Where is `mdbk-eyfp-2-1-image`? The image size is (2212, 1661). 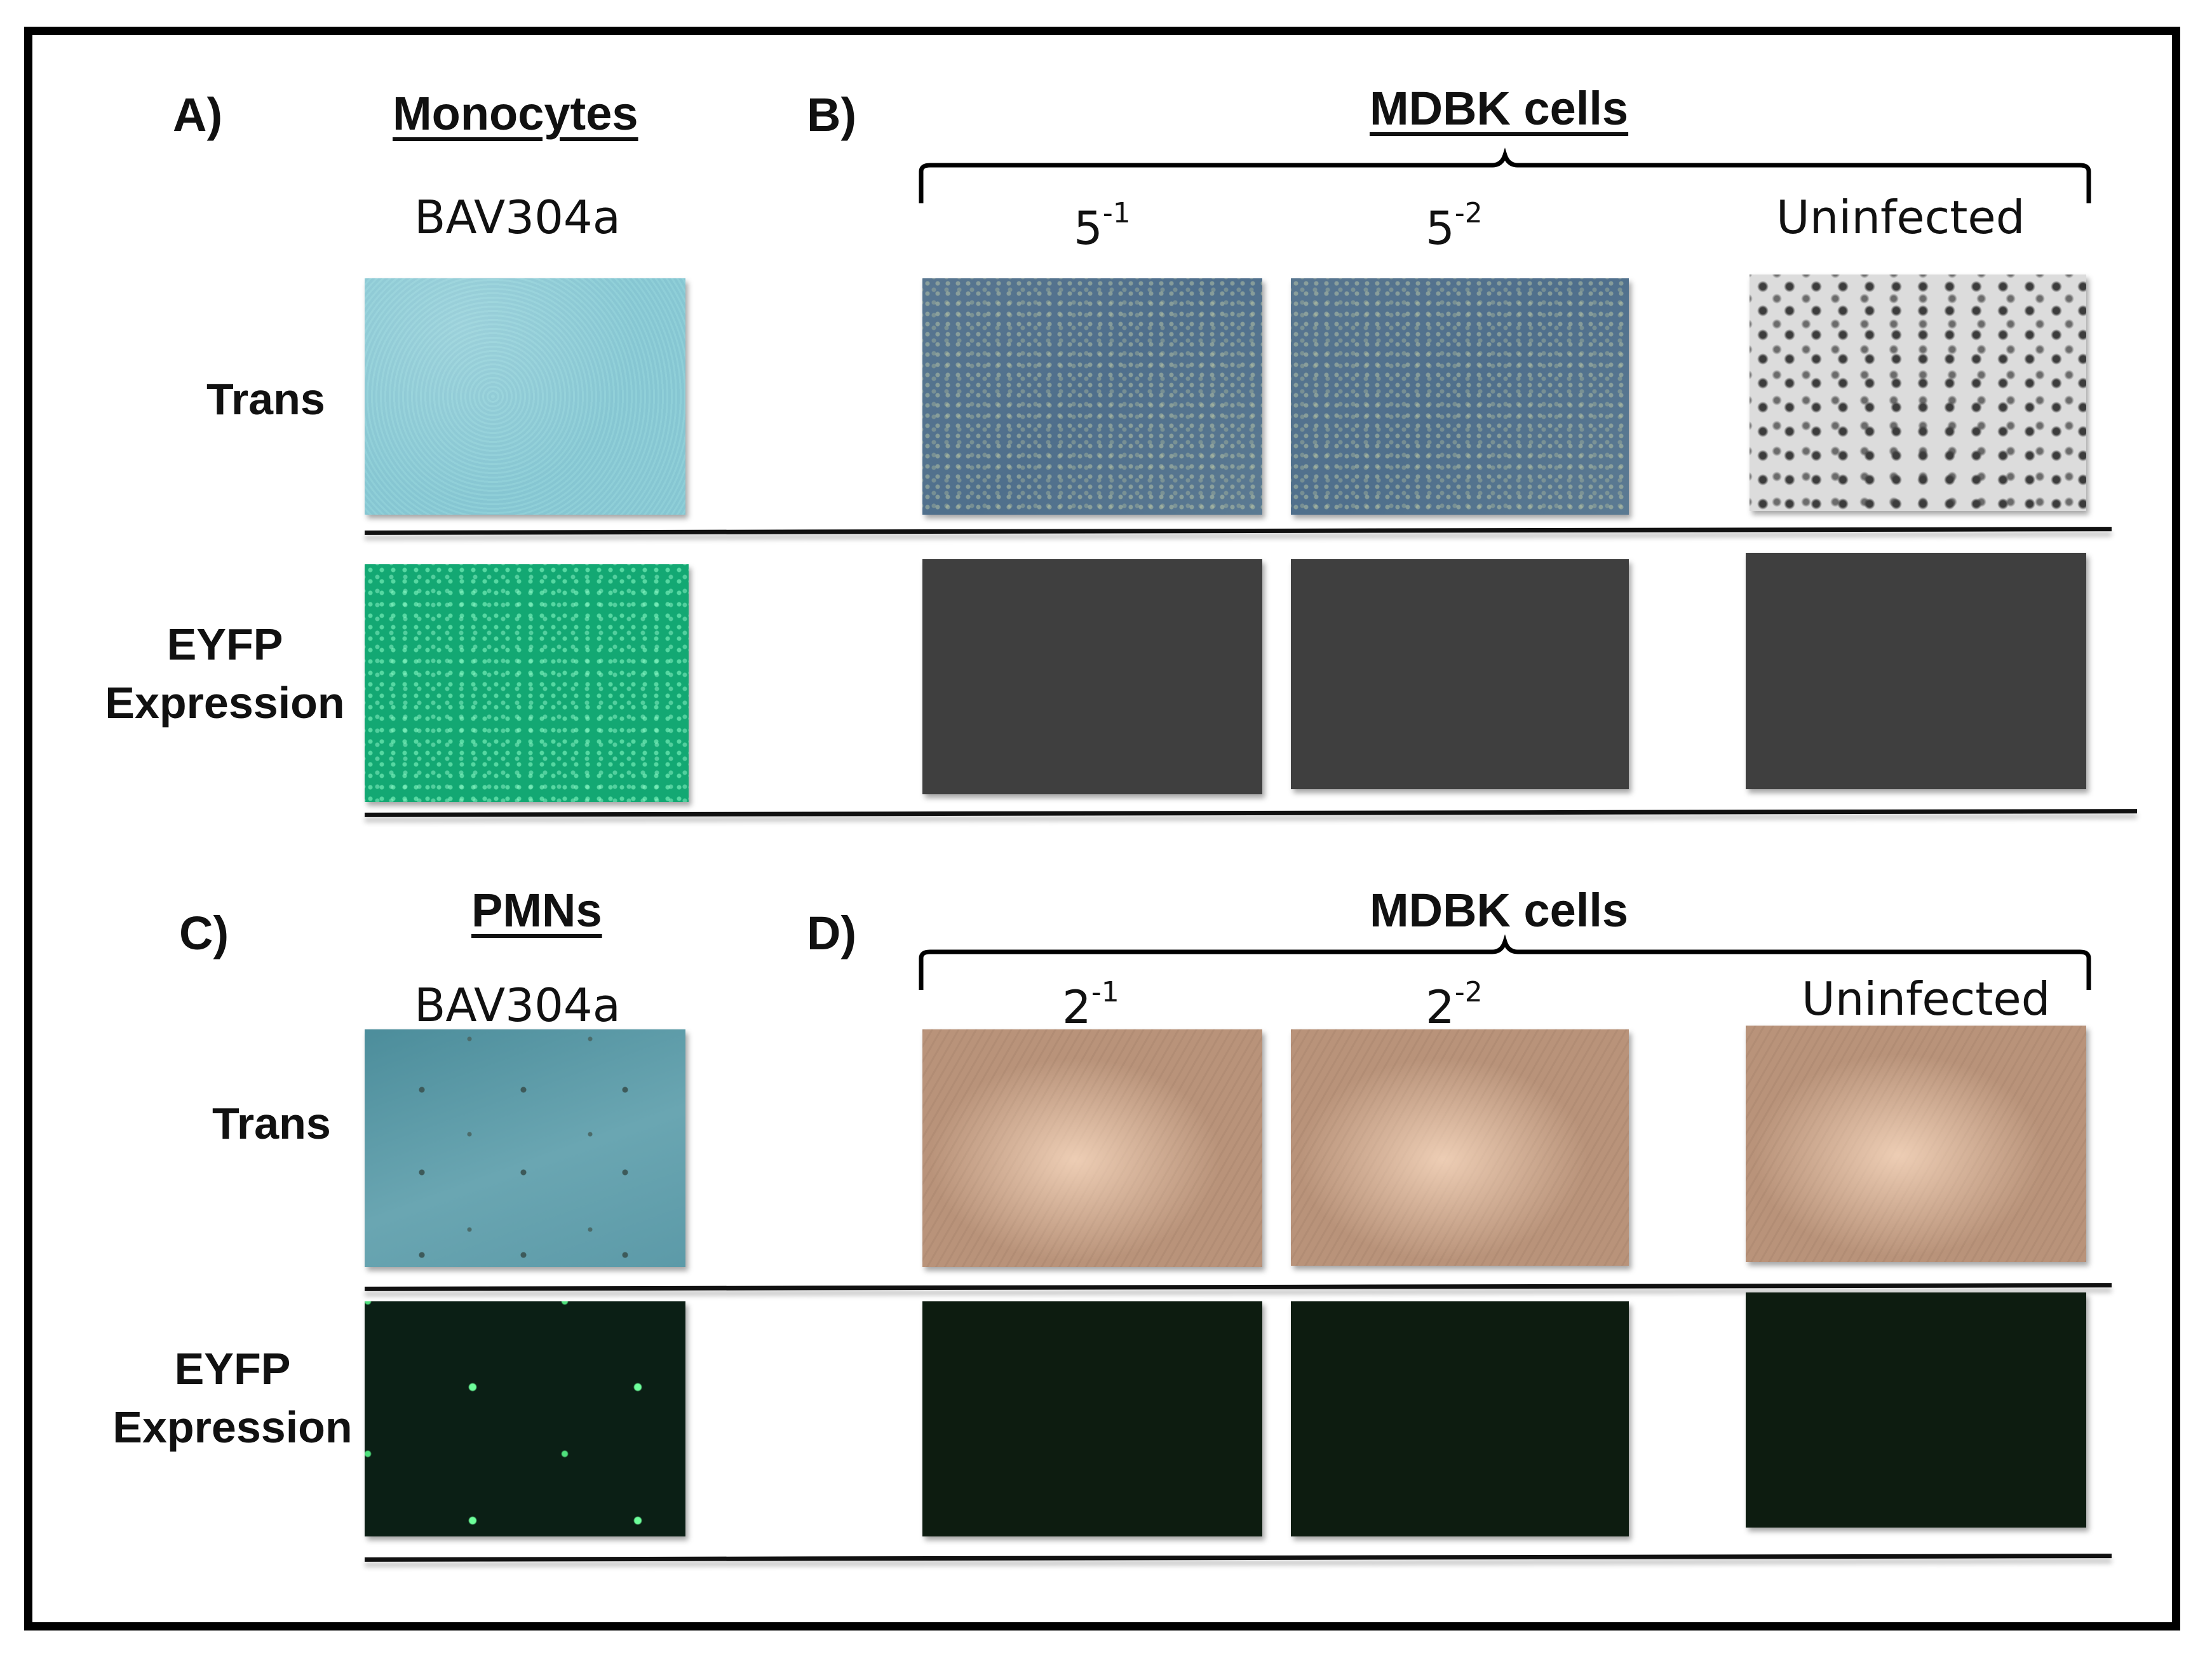
mdbk-eyfp-2-1-image is located at coordinates (1092, 1418).